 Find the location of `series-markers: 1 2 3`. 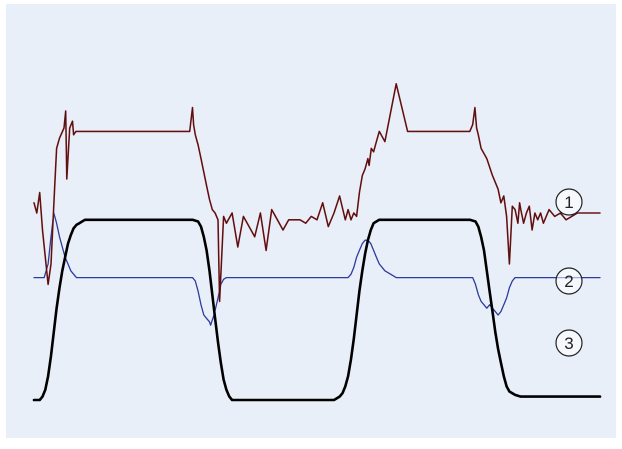

series-markers: 1 2 3 is located at coordinates (569, 272).